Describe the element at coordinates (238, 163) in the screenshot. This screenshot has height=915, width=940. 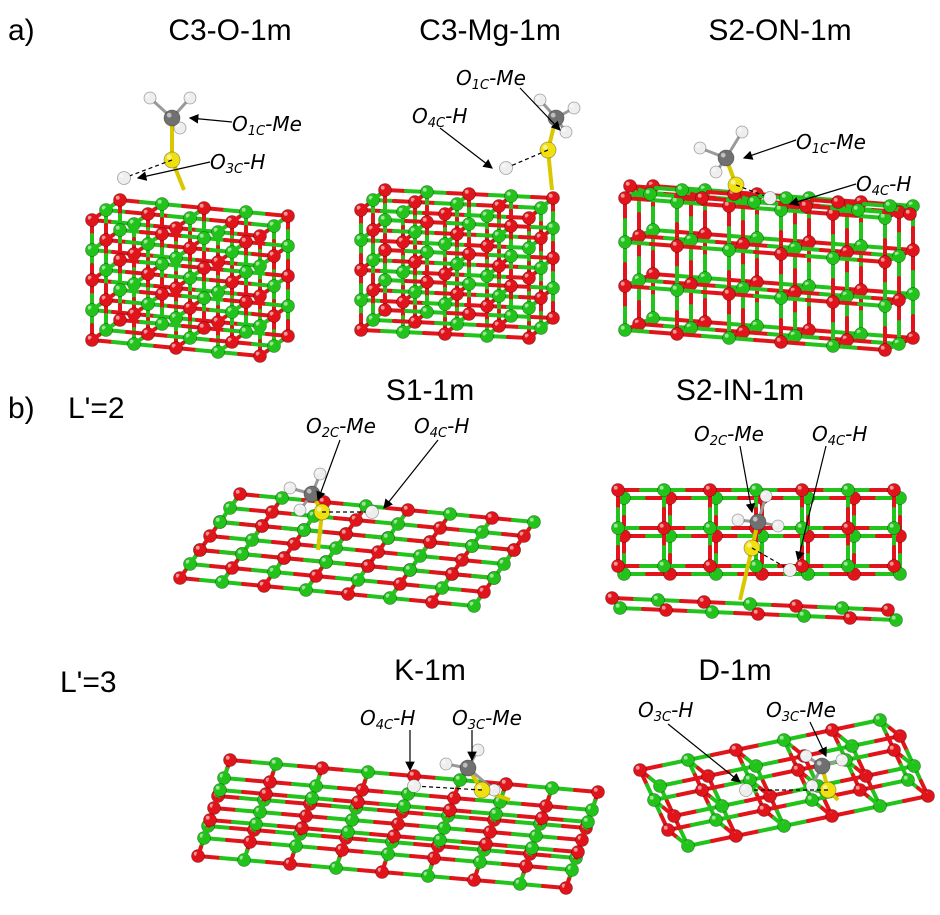
I see `annotation-c3o-h: O3C-H` at that location.